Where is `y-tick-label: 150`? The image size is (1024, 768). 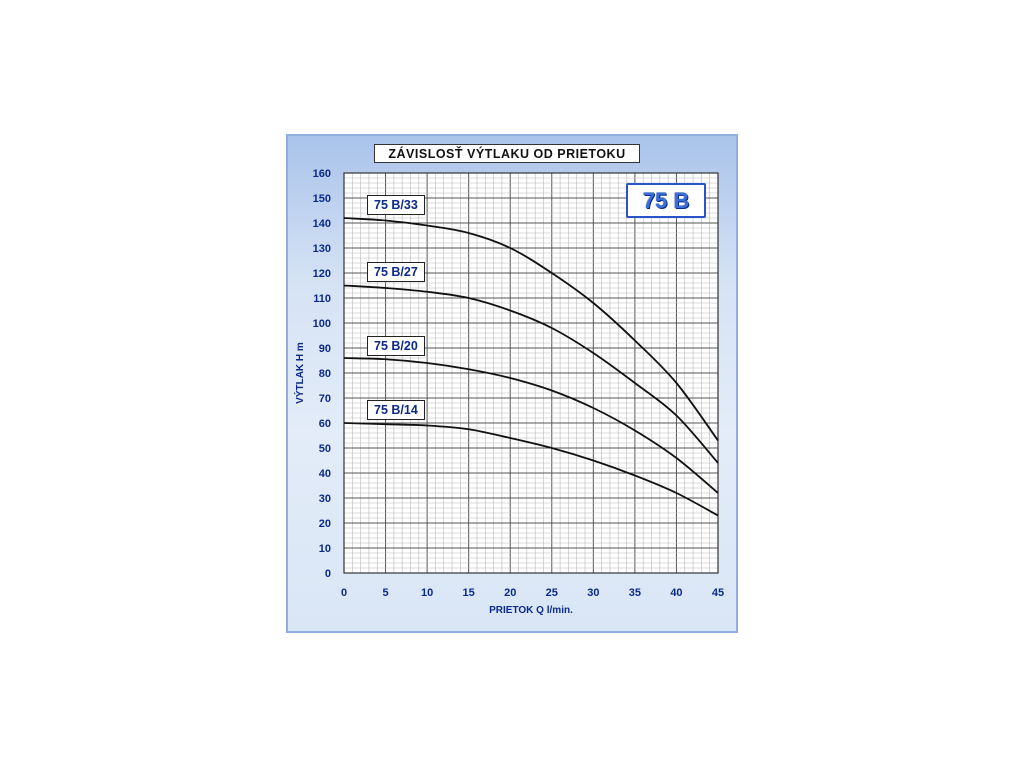 y-tick-label: 150 is located at coordinates (322, 199).